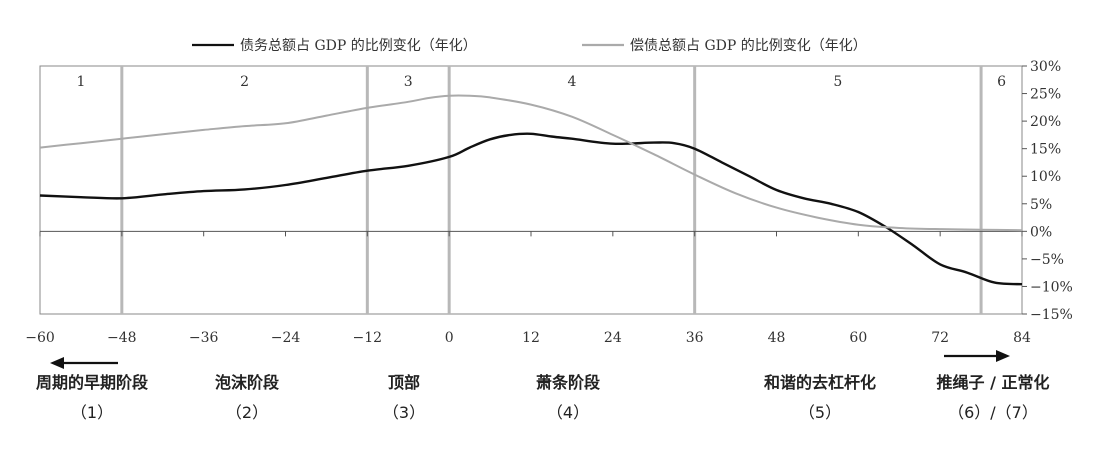 This screenshot has height=458, width=1104. Describe the element at coordinates (541, 82) in the screenshot. I see `region-labels: 1 2 3 4 5 6` at that location.